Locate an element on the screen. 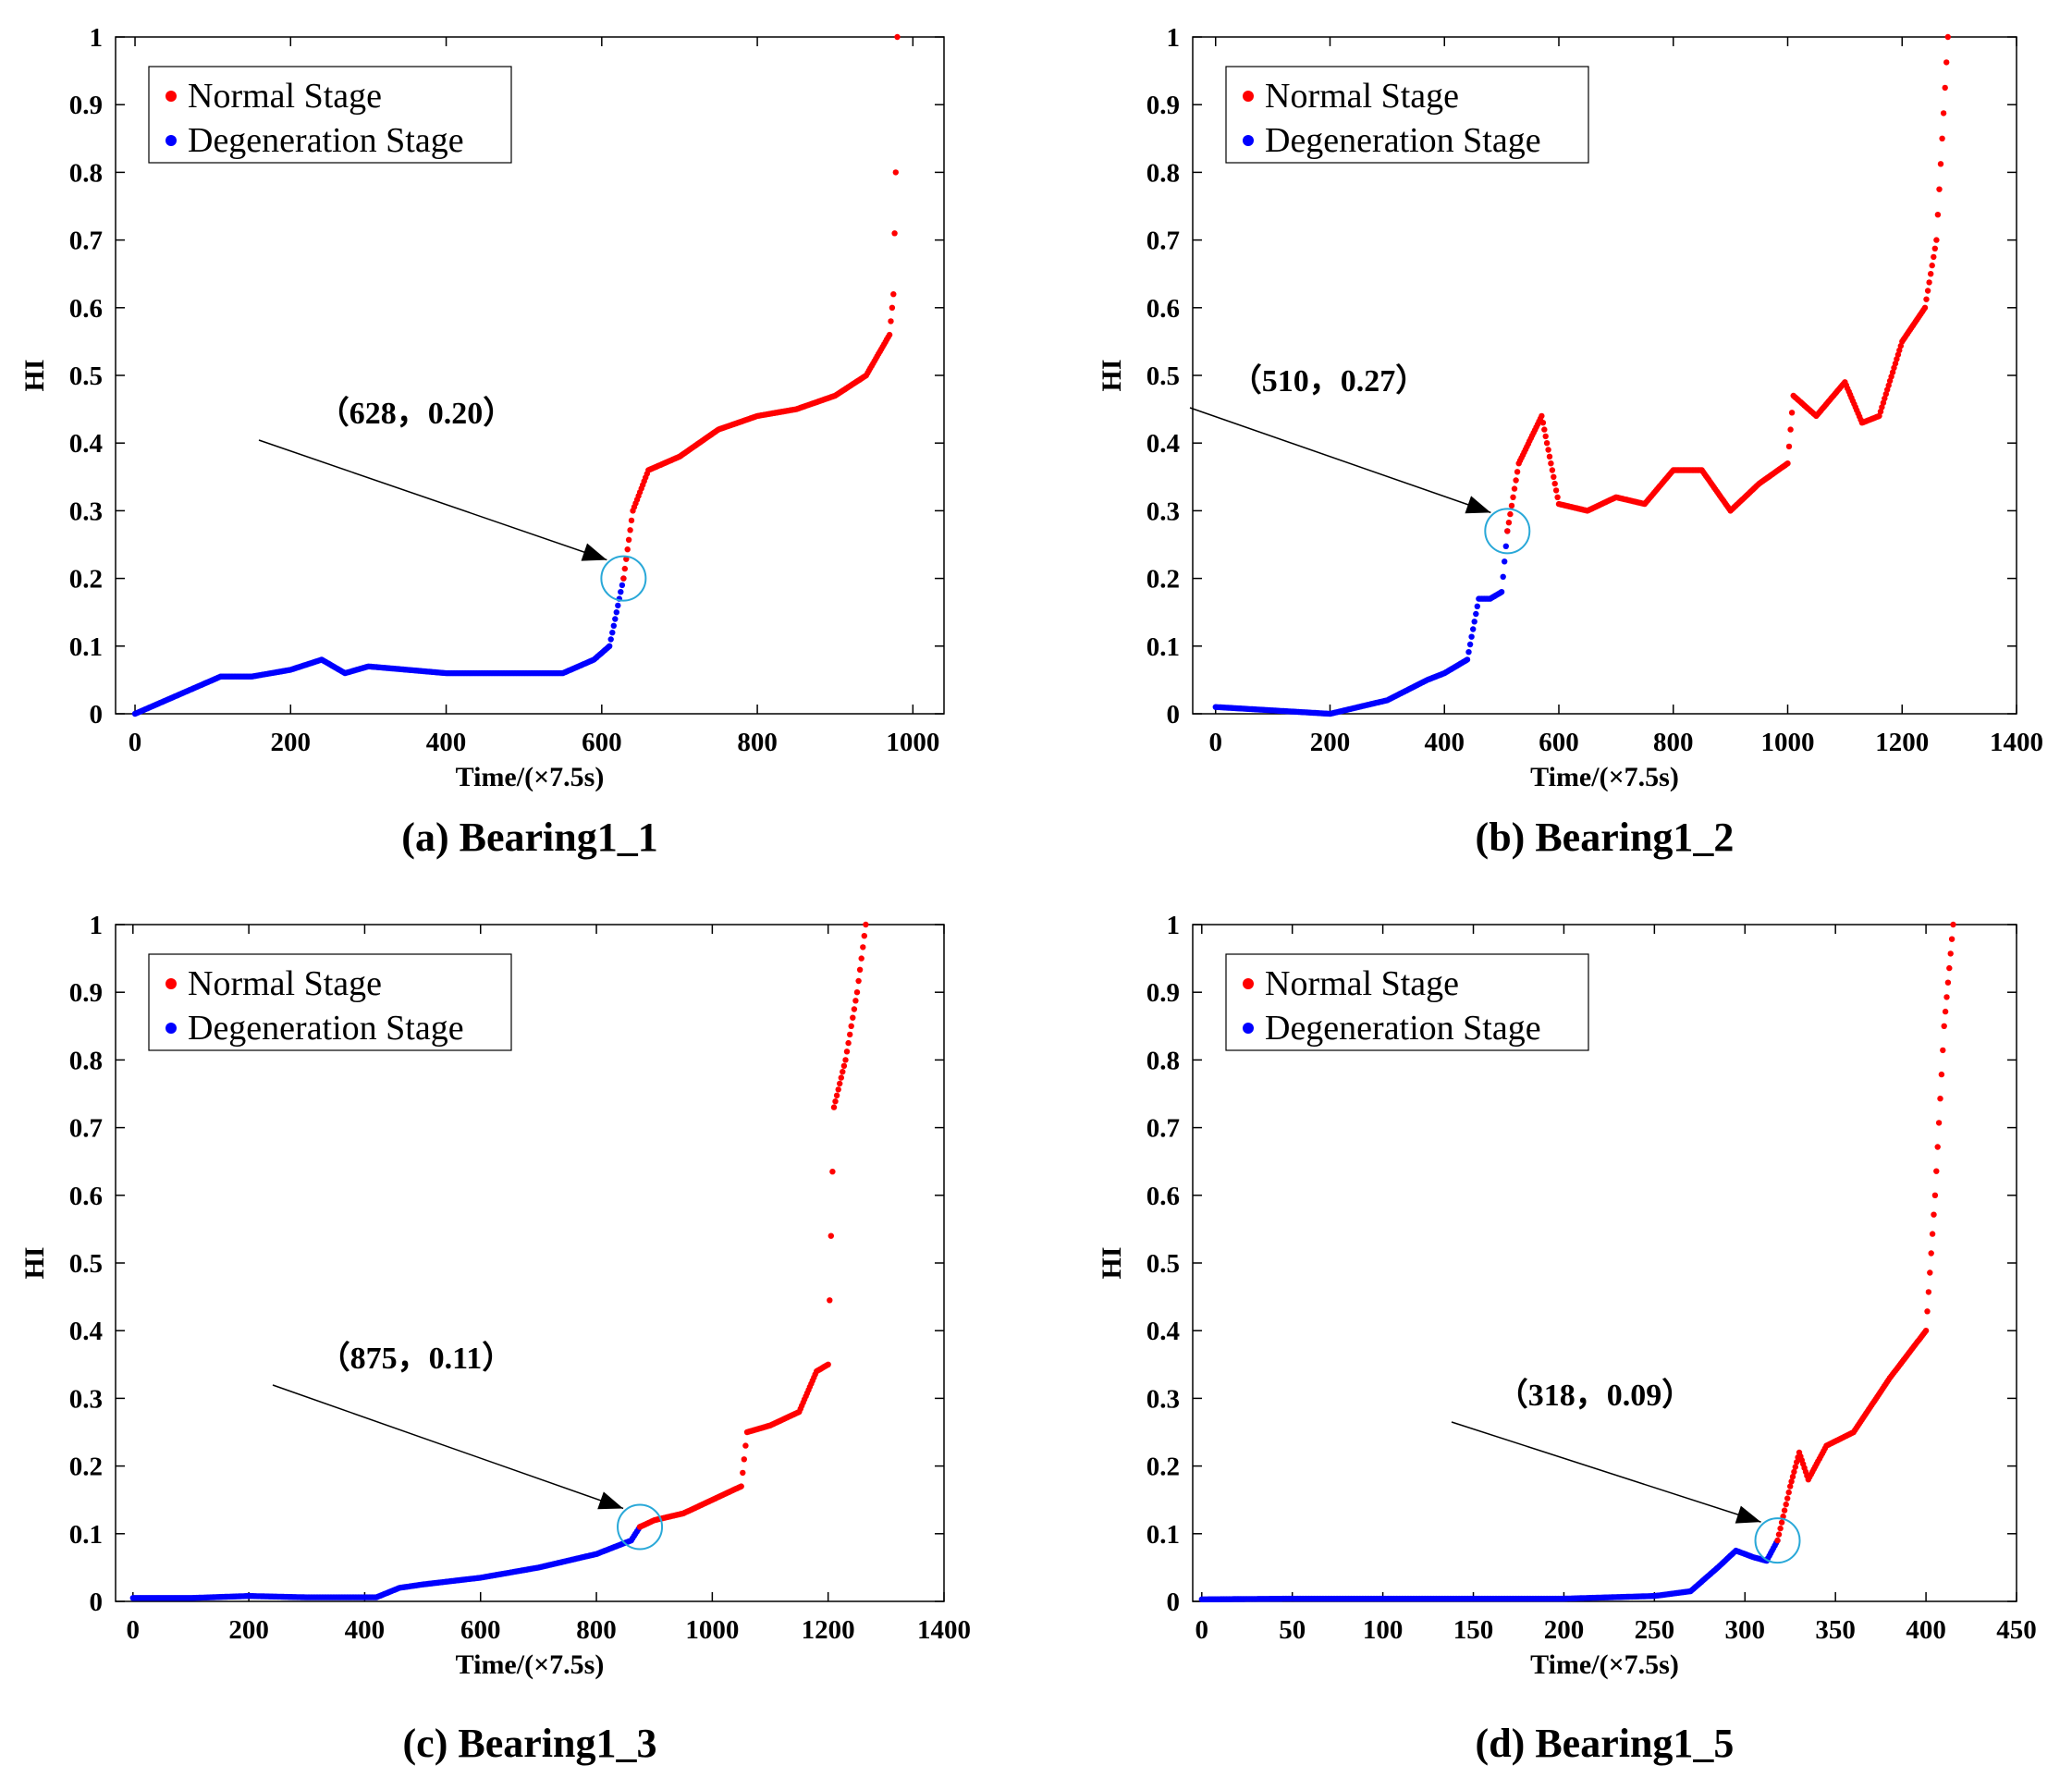  data-points is located at coordinates (1581, 375).